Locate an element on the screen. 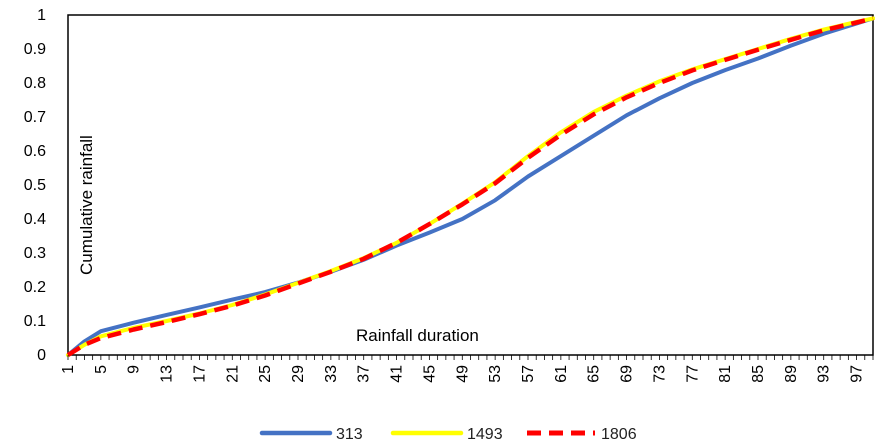 The image size is (875, 444). x-tick-label: 29 is located at coordinates (298, 374).